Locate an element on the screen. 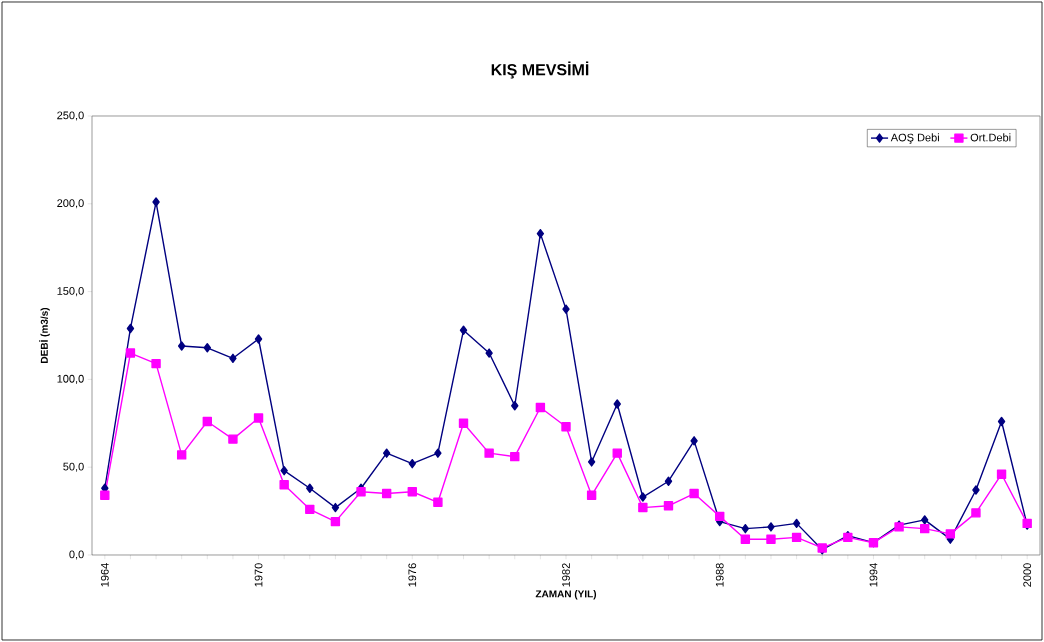 This screenshot has height=642, width=1044. legend-label: Ort.Debi is located at coordinates (990, 137).